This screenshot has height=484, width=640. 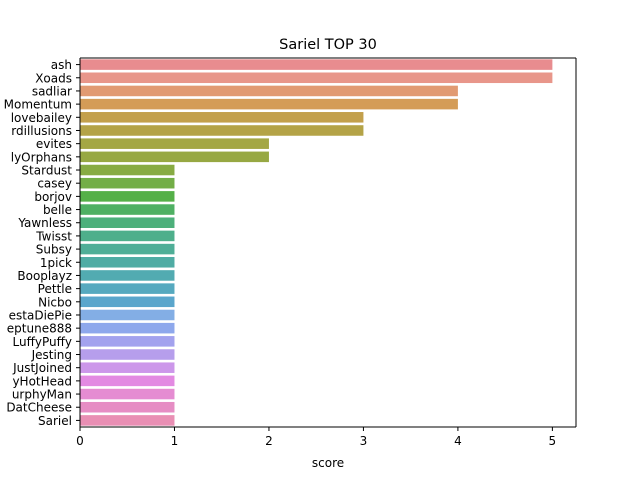 What do you see at coordinates (44, 223) in the screenshot?
I see `y-tick-label: Yawnless` at bounding box center [44, 223].